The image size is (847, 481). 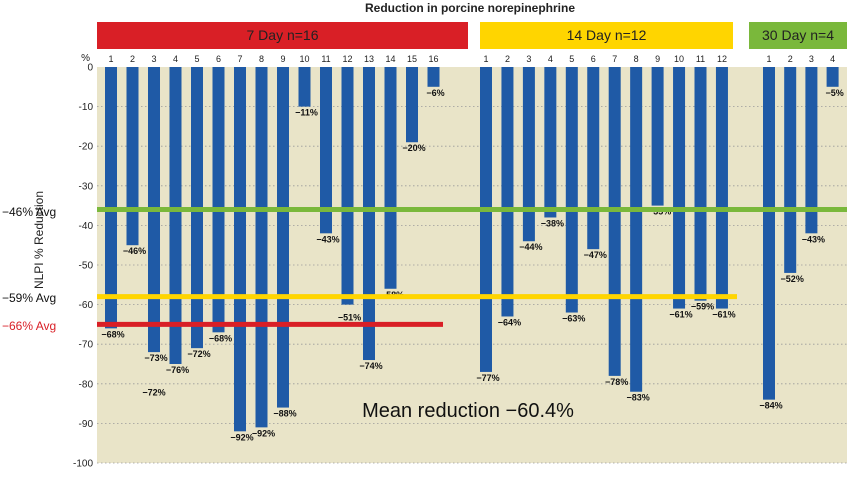 I want to click on chart-title: Reduction in porcine norepinephrine, so click(x=470, y=8).